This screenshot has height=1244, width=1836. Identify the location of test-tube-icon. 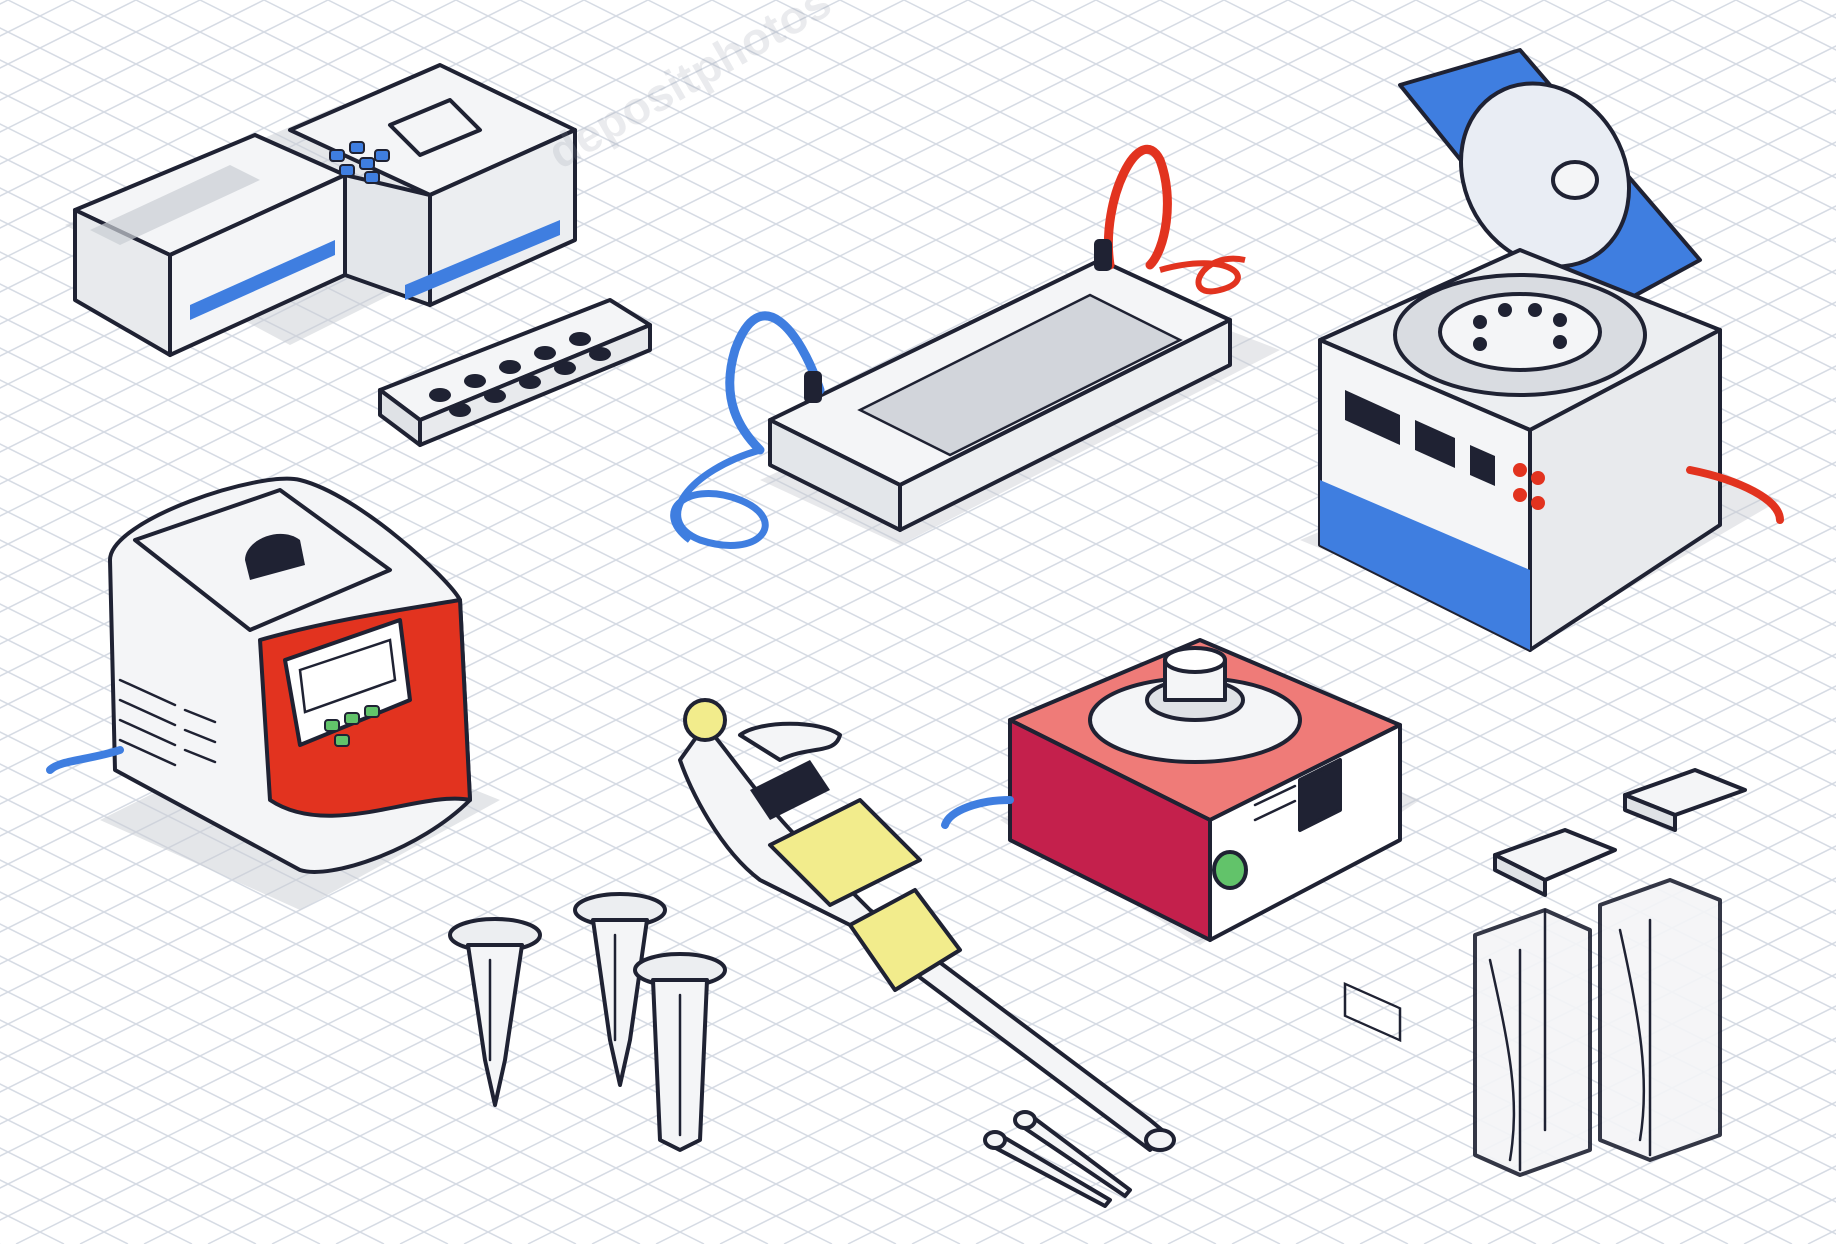
(587, 1022).